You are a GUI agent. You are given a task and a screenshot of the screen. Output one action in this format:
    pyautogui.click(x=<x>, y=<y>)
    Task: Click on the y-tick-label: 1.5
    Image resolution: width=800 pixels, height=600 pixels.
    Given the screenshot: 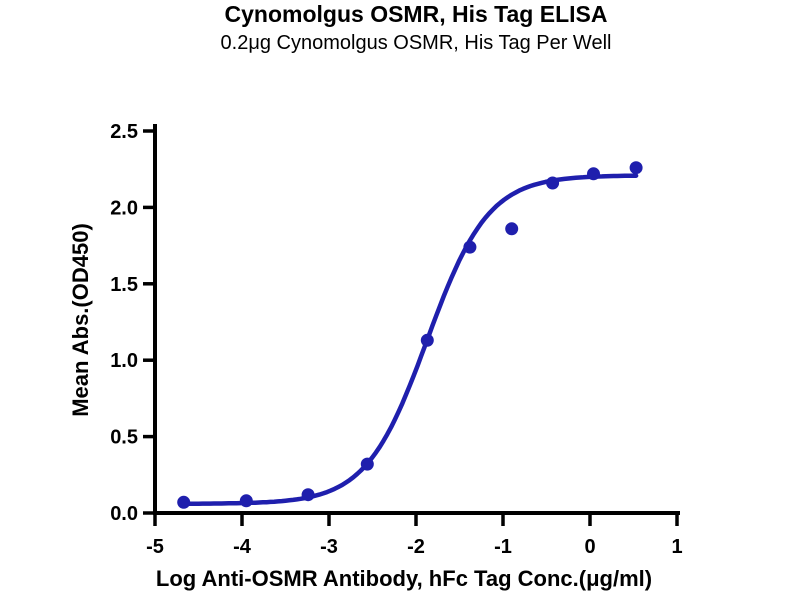 What is the action you would take?
    pyautogui.click(x=124, y=285)
    